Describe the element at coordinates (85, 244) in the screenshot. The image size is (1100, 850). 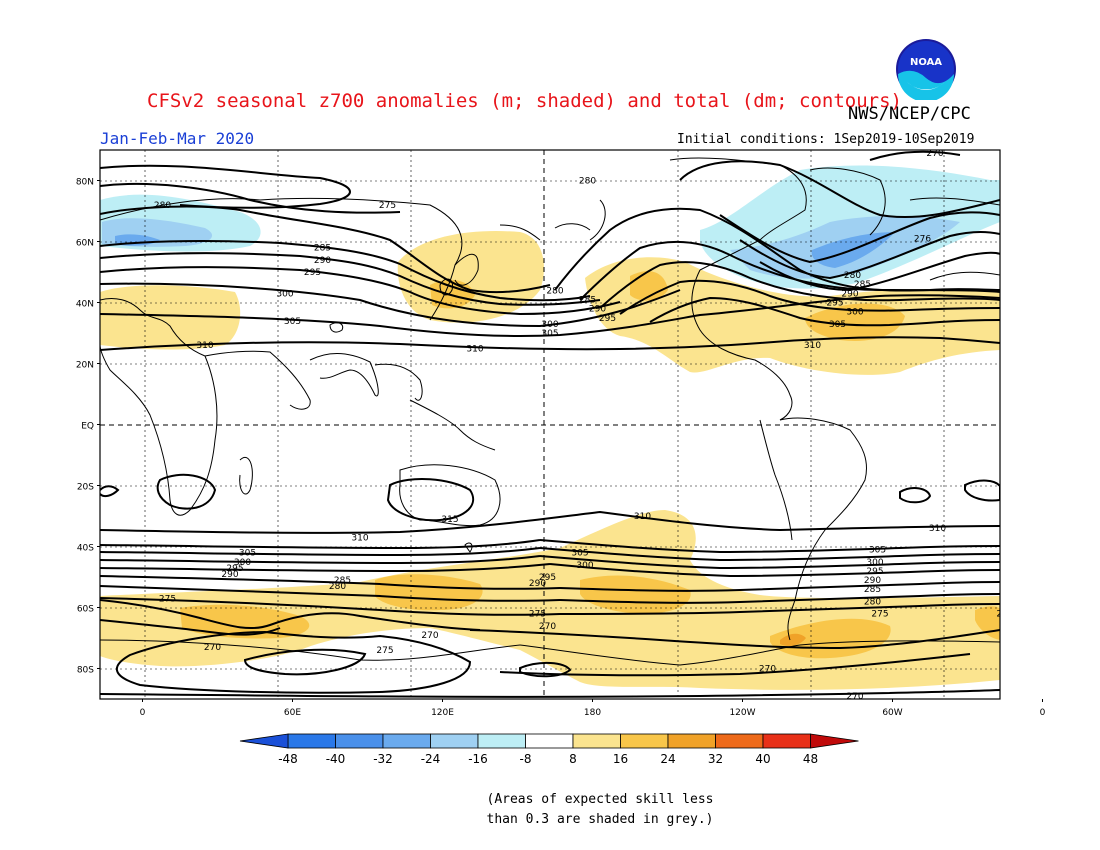
I see `lat-label: 60N` at that location.